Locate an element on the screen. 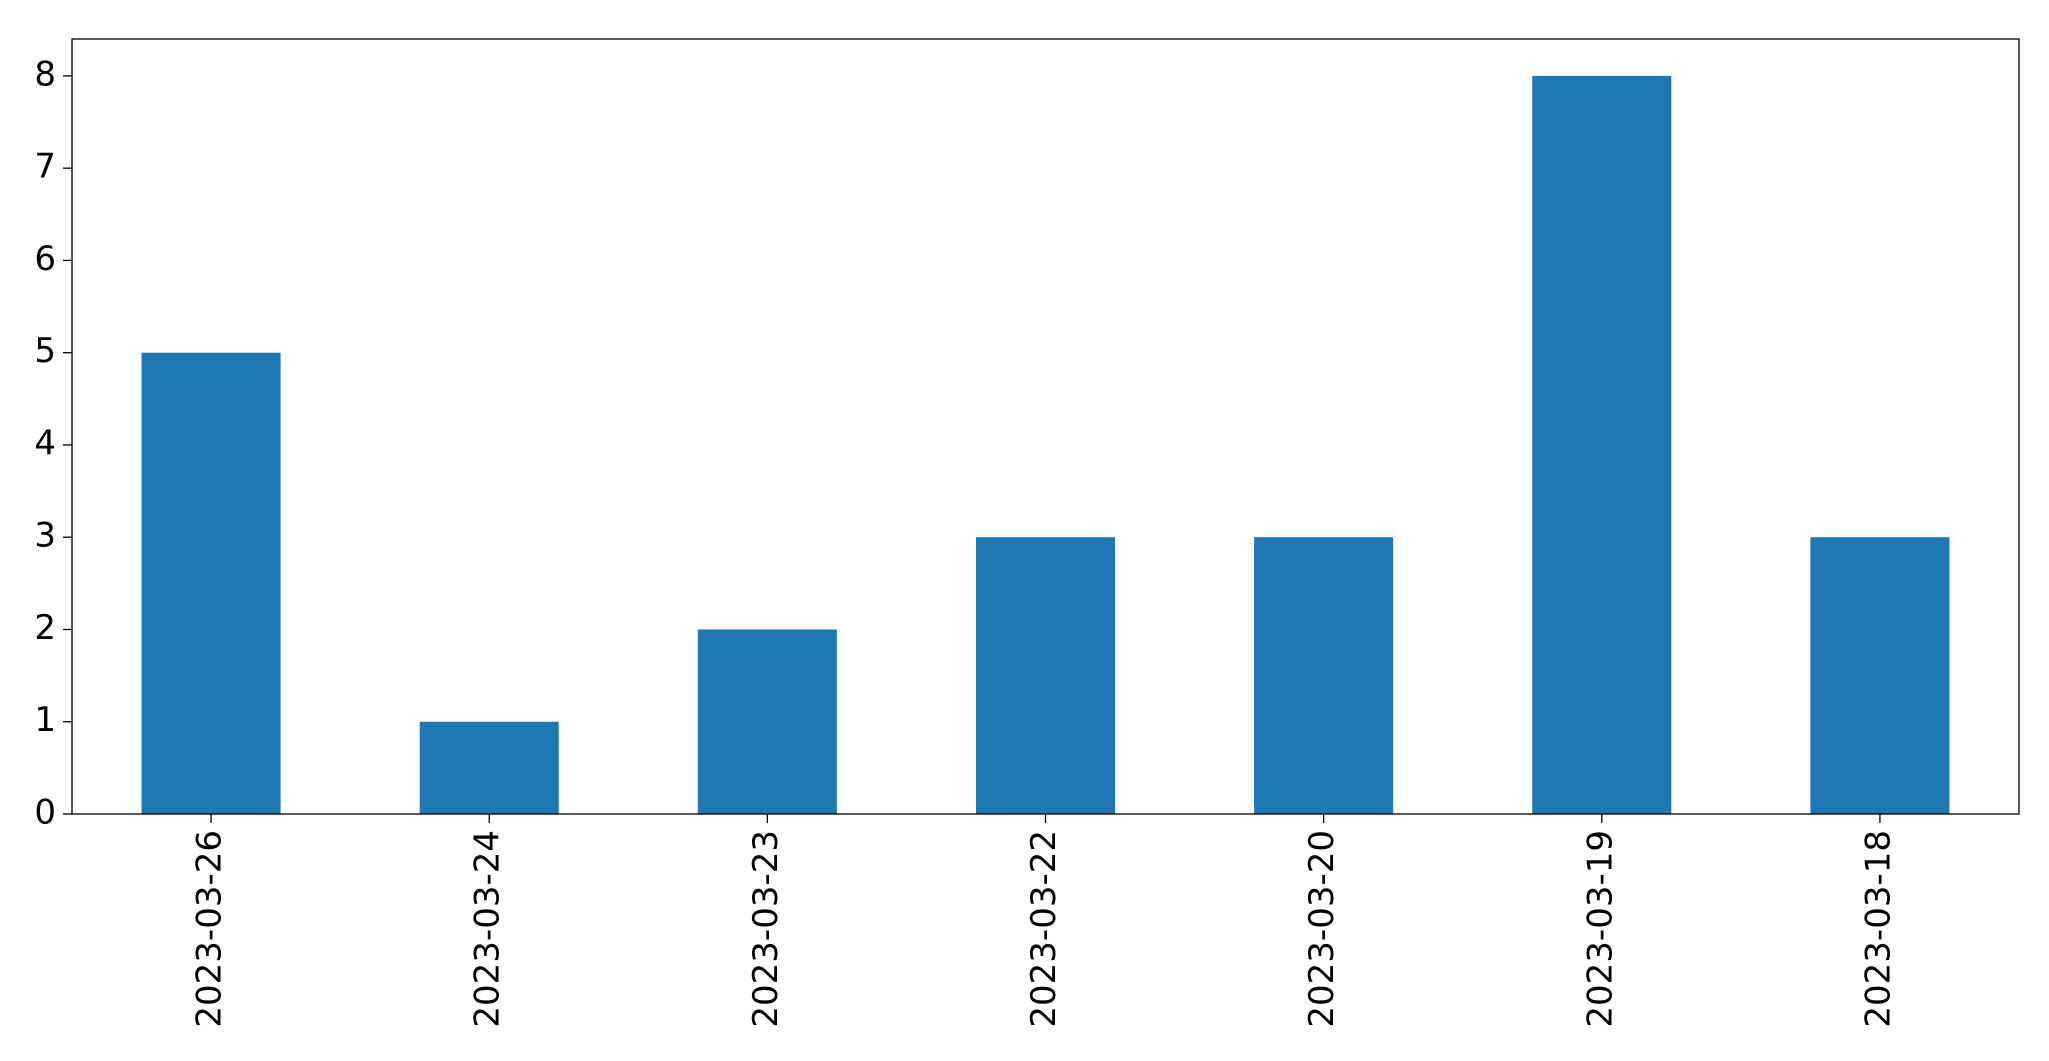  y-tick-label: 1 is located at coordinates (45, 720).